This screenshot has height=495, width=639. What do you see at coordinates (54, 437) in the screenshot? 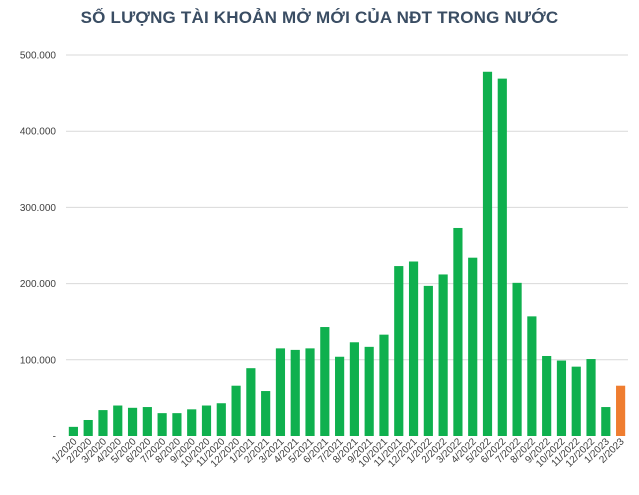
I see `y-tick-label: -` at bounding box center [54, 437].